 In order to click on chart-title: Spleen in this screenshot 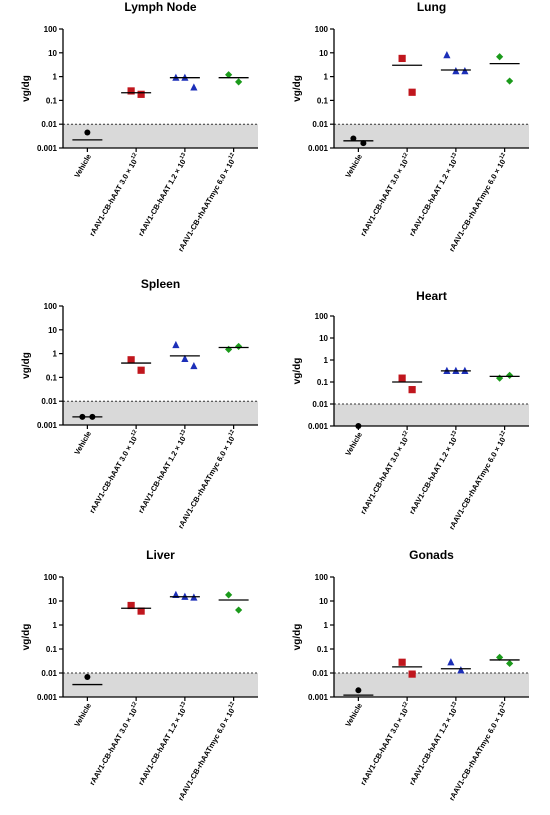, I will do `click(160, 284)`.